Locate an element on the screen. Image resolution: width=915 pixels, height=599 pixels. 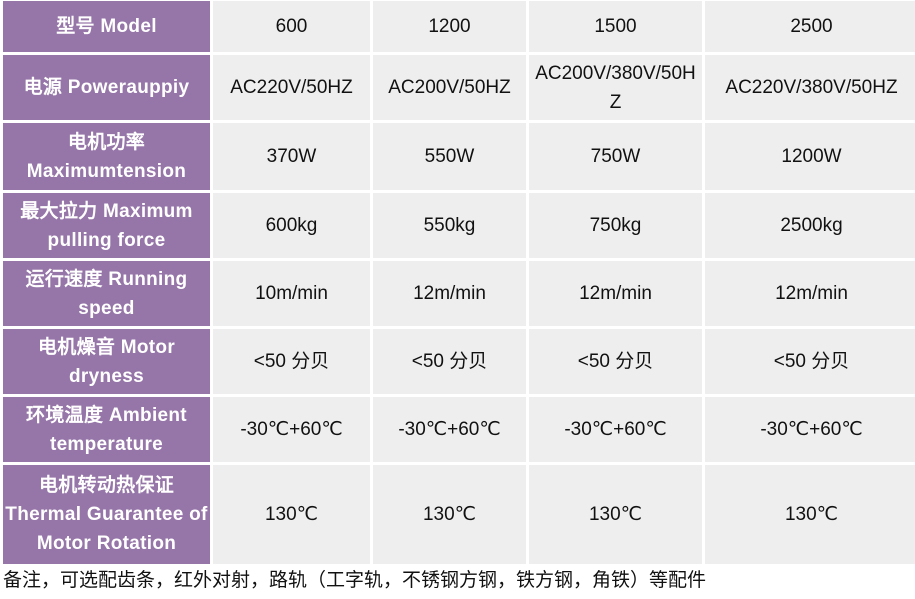
table-cell: 750kg is located at coordinates (615, 225).